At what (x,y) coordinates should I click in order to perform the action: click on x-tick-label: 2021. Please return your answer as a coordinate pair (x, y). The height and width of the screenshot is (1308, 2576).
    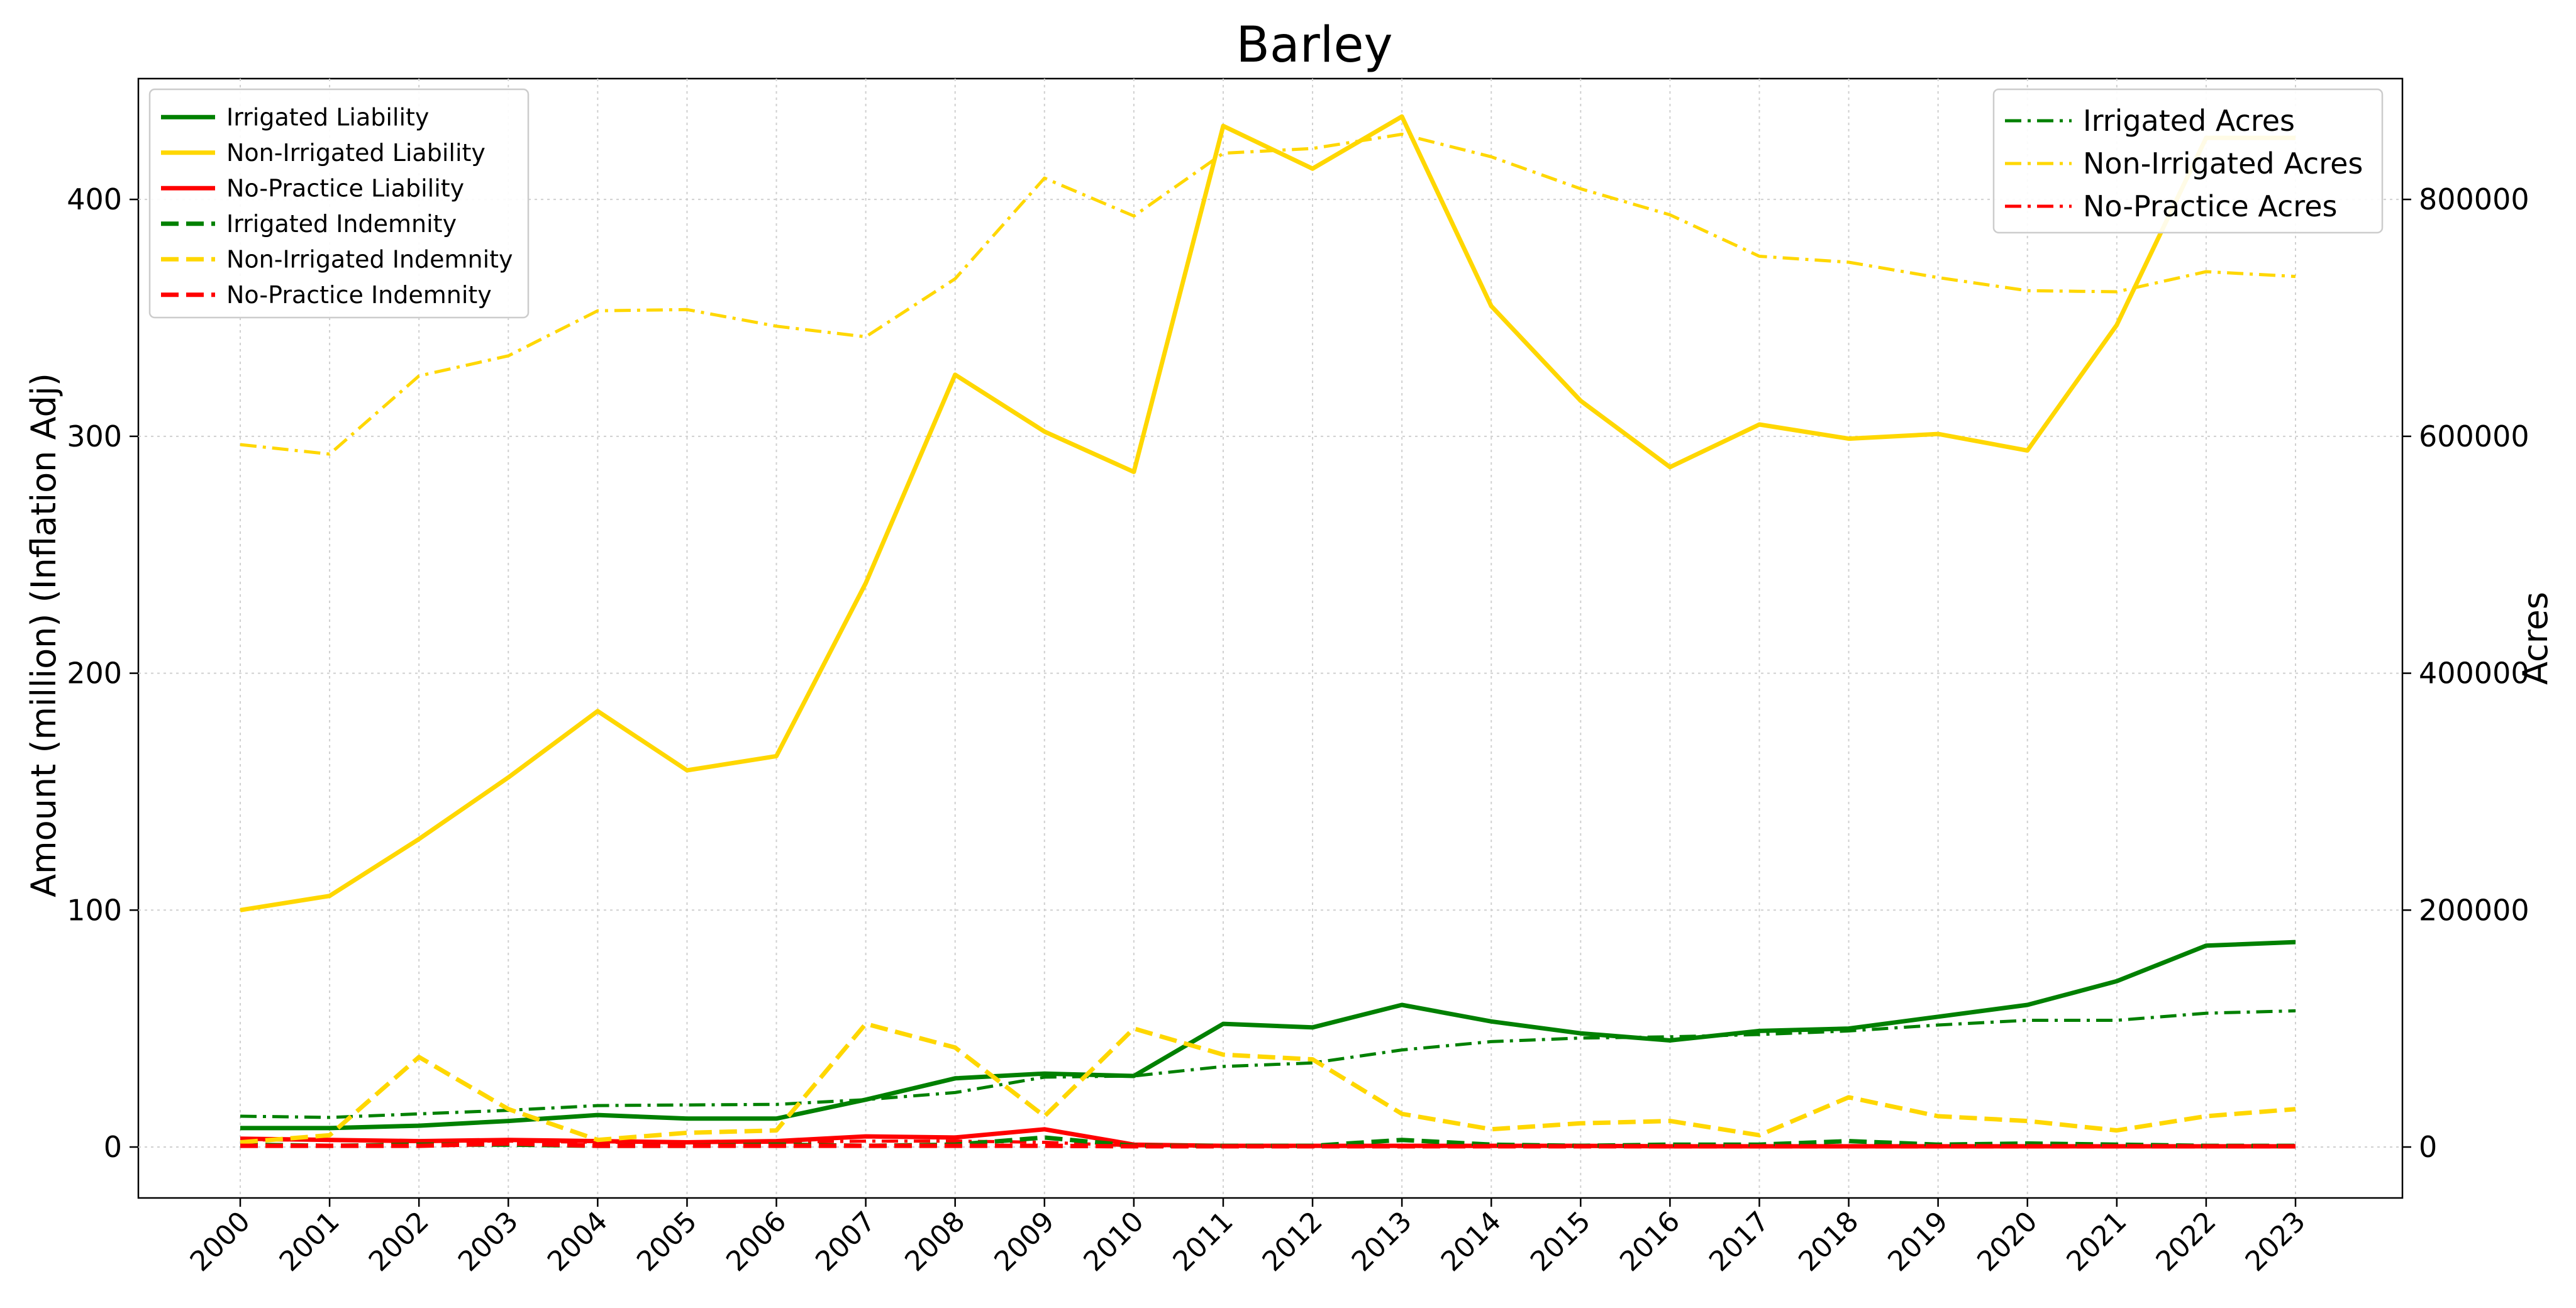
    Looking at the image, I should click on (2096, 1241).